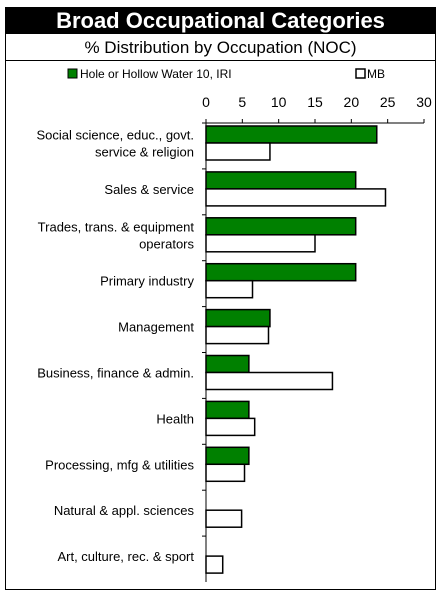 This screenshot has width=442, height=594. What do you see at coordinates (144, 152) in the screenshot?
I see `category-label: service & religion` at bounding box center [144, 152].